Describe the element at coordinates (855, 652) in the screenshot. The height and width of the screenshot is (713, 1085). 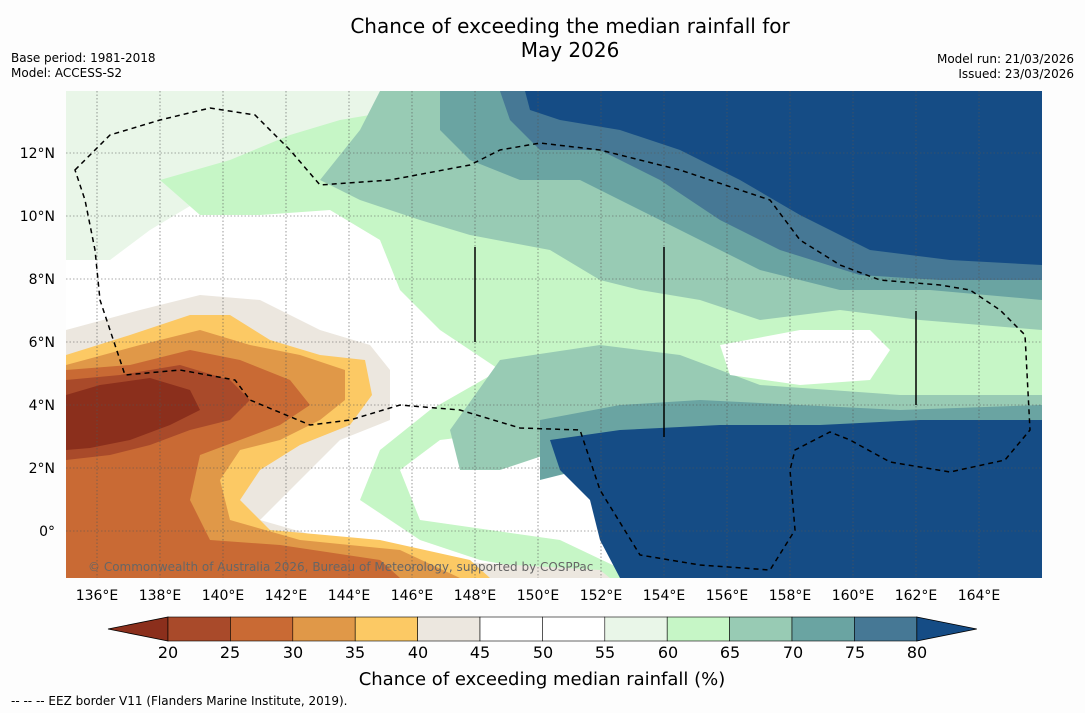
I see `colorbar-tick: 75` at that location.